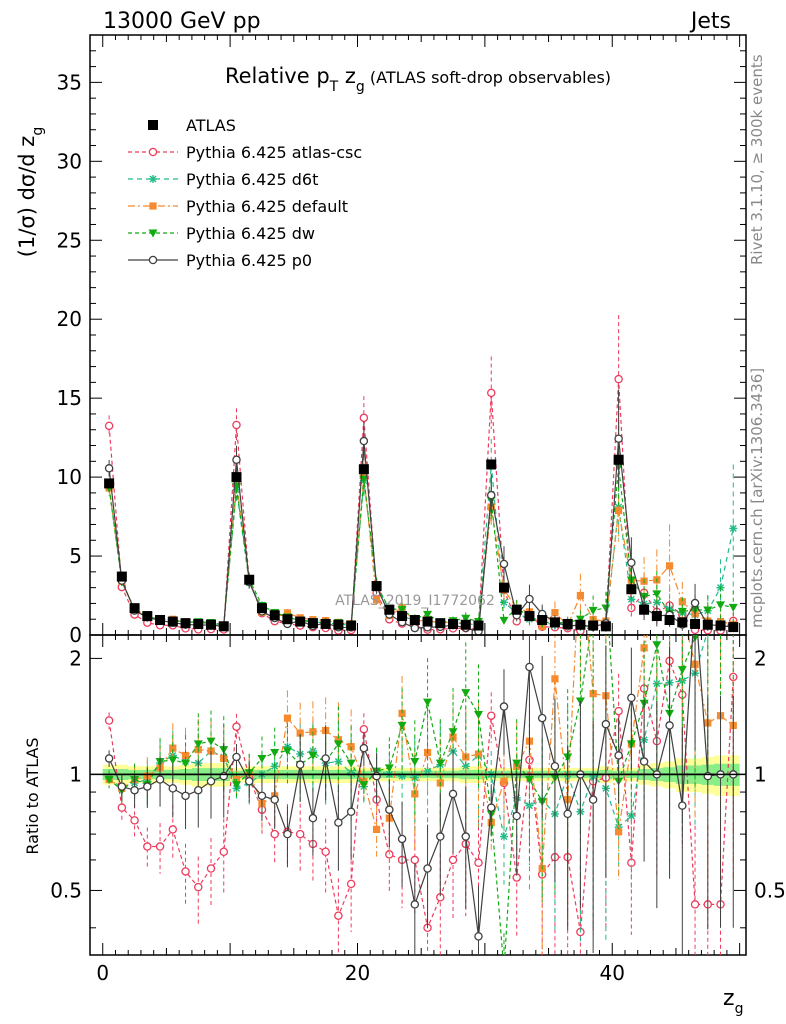 The height and width of the screenshot is (1024, 786). Describe the element at coordinates (32, 795) in the screenshot. I see `ratio-y-axis-label: Ratio to ATLAS` at that location.